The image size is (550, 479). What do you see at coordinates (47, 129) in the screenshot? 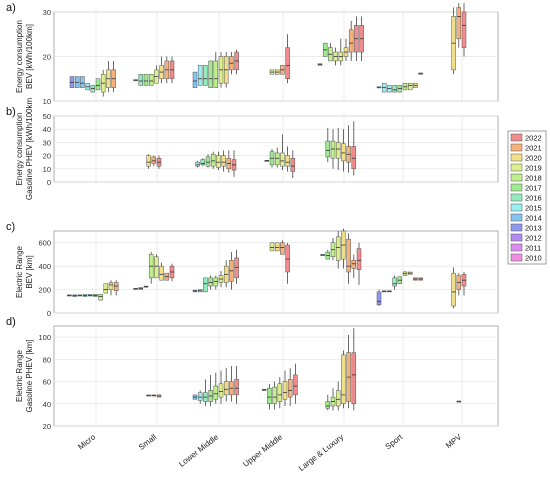
I see `y-tick-label: 40` at bounding box center [47, 129].